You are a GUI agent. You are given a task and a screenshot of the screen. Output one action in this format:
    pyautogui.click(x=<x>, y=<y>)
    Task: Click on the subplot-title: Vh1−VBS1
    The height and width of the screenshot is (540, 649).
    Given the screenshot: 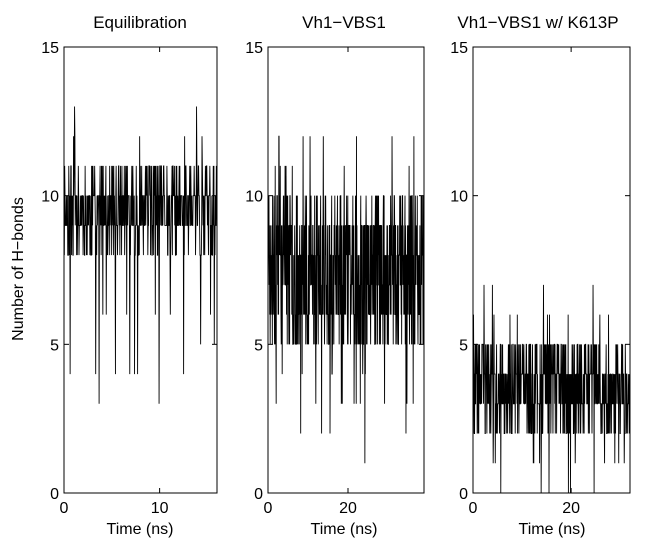 What is the action you would take?
    pyautogui.click(x=344, y=22)
    